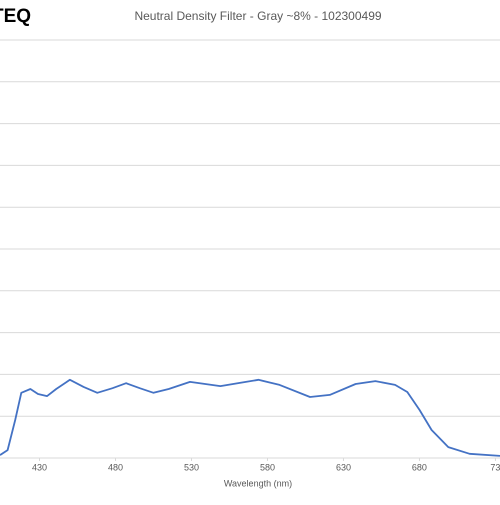 This screenshot has width=500, height=505. I want to click on x-tick-label: 480, so click(115, 467).